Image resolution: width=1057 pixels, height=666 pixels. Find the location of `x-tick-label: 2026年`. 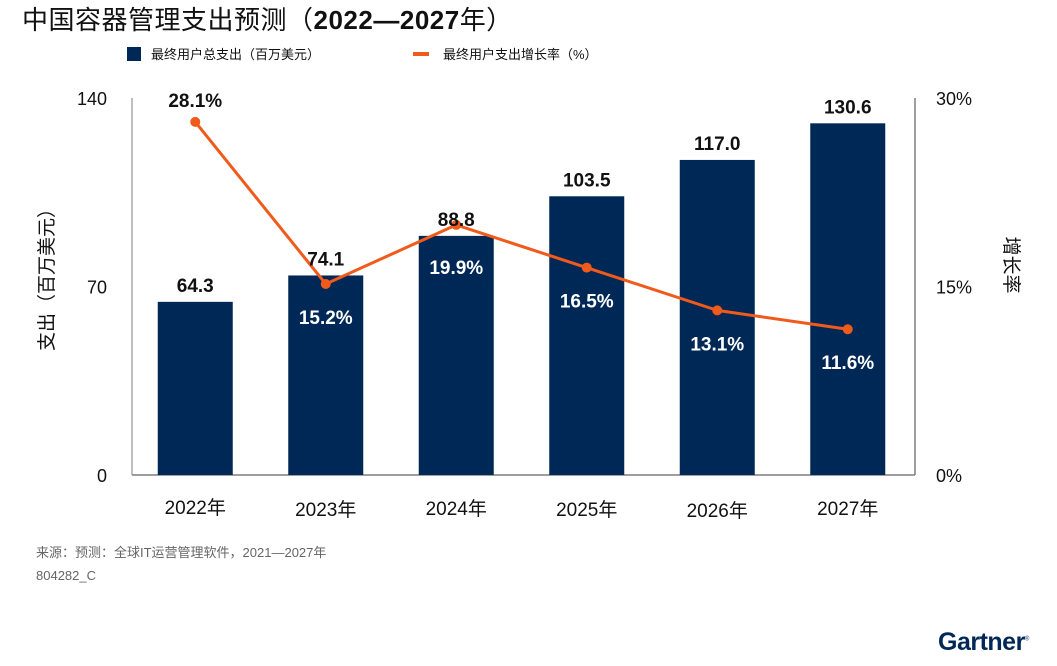

x-tick-label: 2026年 is located at coordinates (717, 511).